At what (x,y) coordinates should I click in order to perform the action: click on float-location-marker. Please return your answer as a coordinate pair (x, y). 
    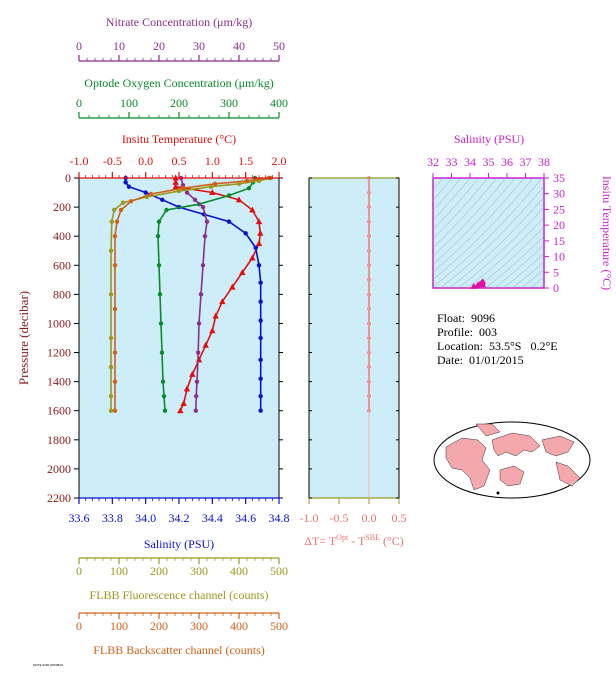
    Looking at the image, I should click on (498, 493).